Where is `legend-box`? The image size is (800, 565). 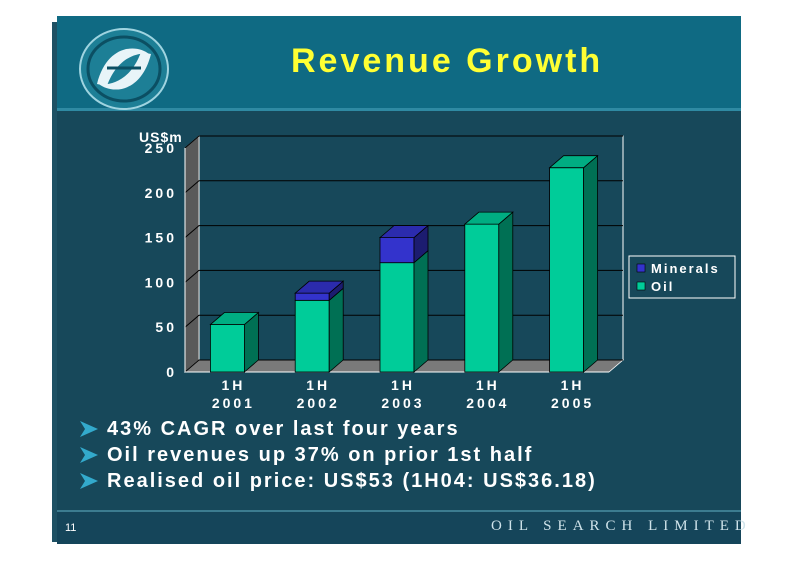
legend-box is located at coordinates (682, 277).